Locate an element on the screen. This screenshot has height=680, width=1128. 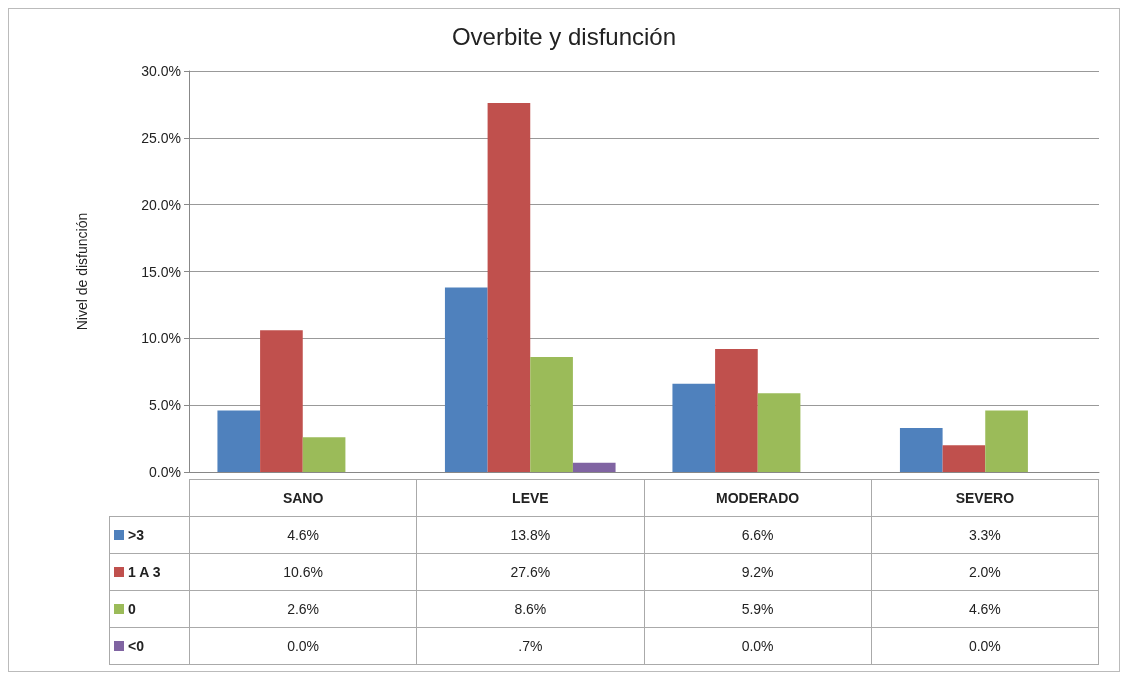
chart-title: Overbite y disfunción is located at coordinates (564, 36).